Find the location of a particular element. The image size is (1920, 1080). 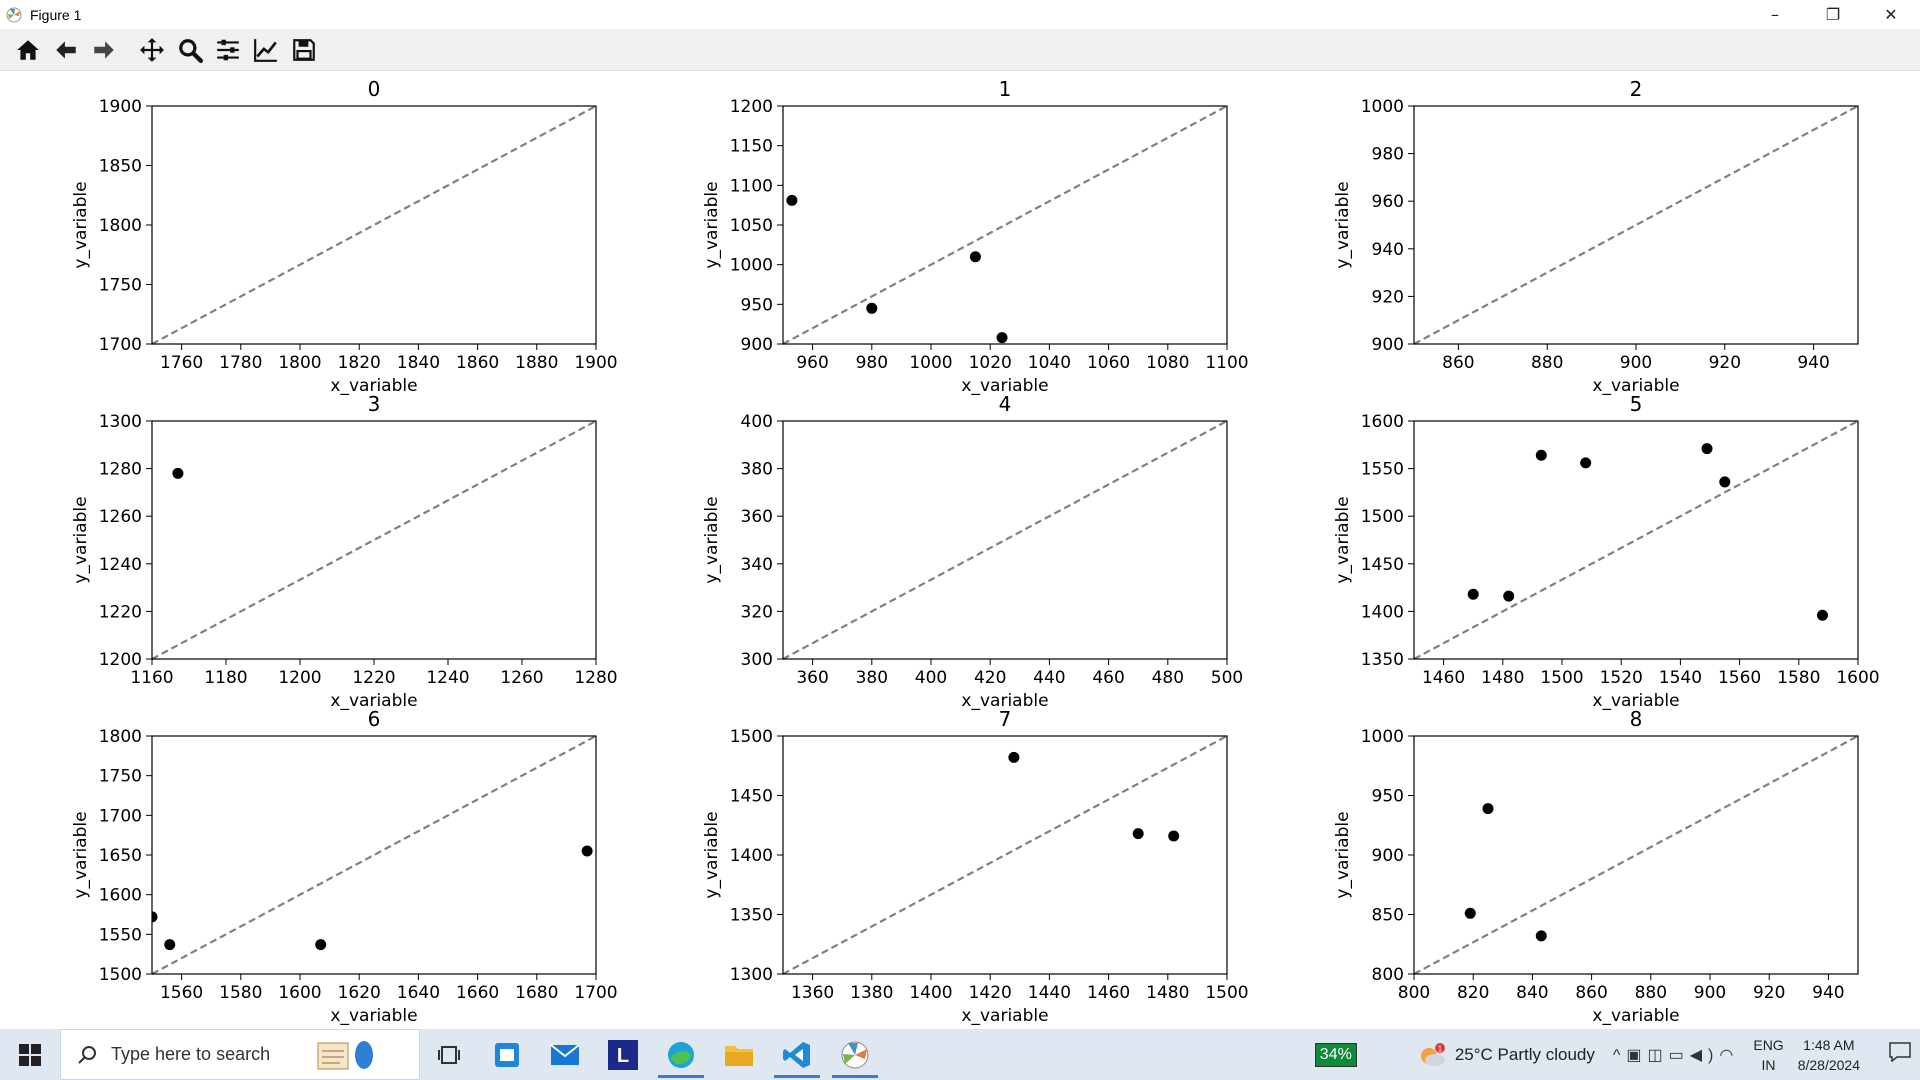

close-button: ✕ is located at coordinates (1891, 14).